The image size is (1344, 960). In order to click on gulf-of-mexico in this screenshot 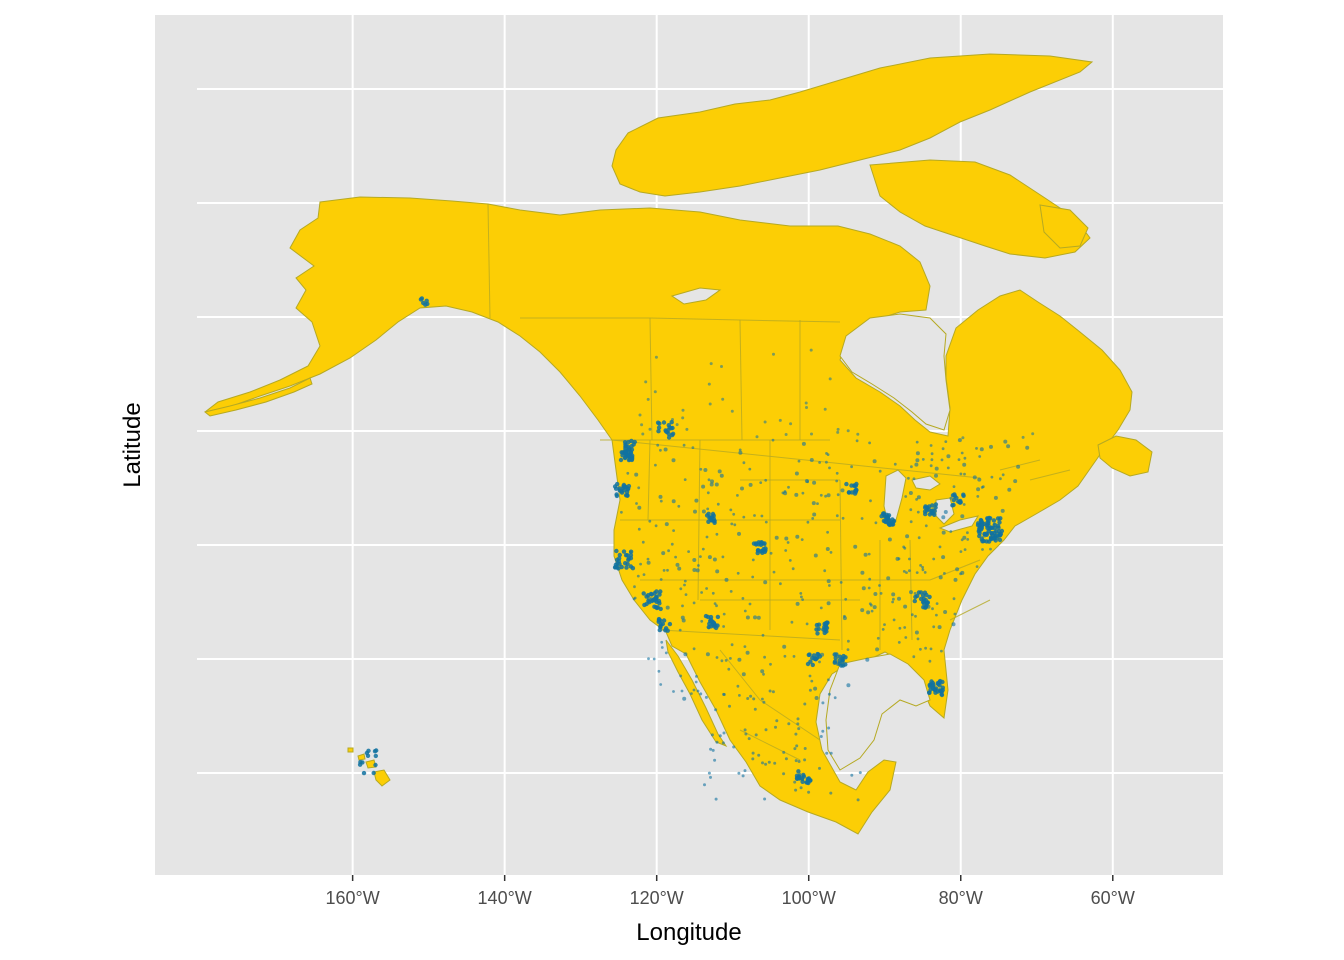, I will do `click(878, 712)`.